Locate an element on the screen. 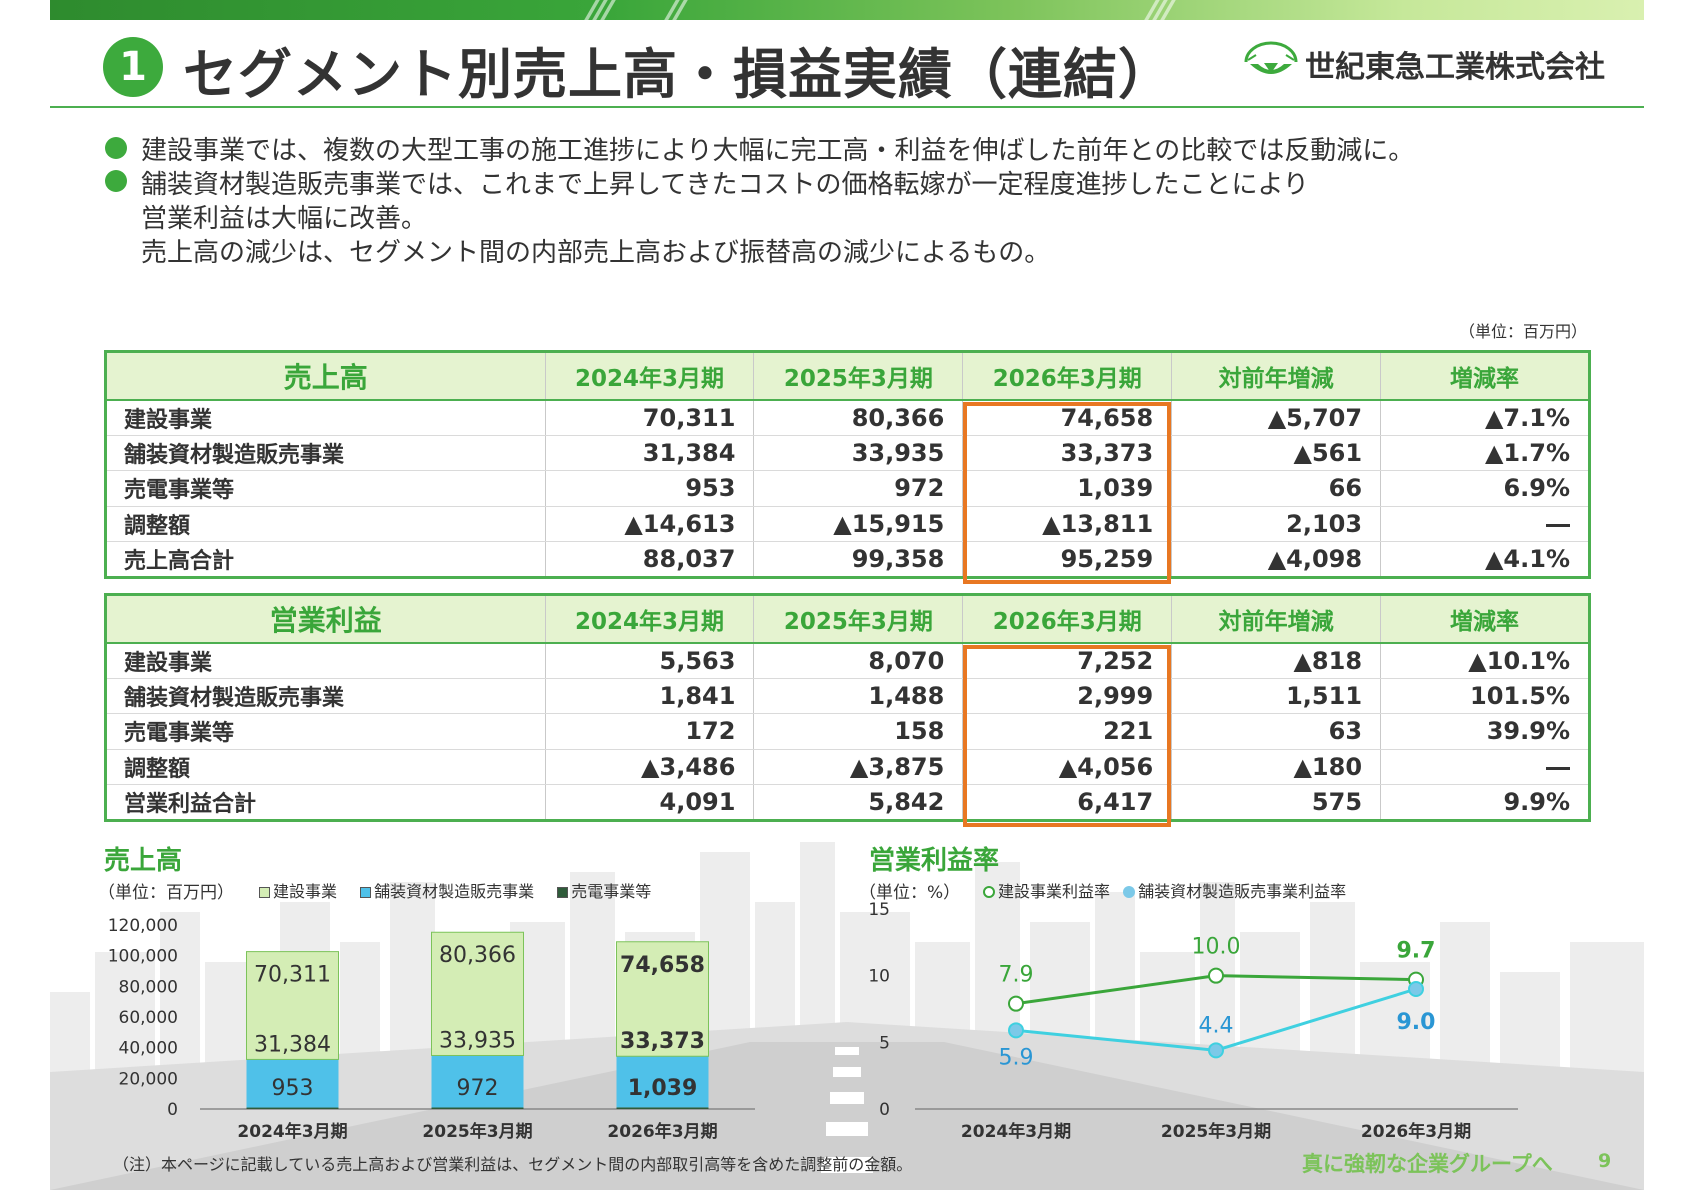  table-cell: ▲10.1% is located at coordinates (1485, 660).